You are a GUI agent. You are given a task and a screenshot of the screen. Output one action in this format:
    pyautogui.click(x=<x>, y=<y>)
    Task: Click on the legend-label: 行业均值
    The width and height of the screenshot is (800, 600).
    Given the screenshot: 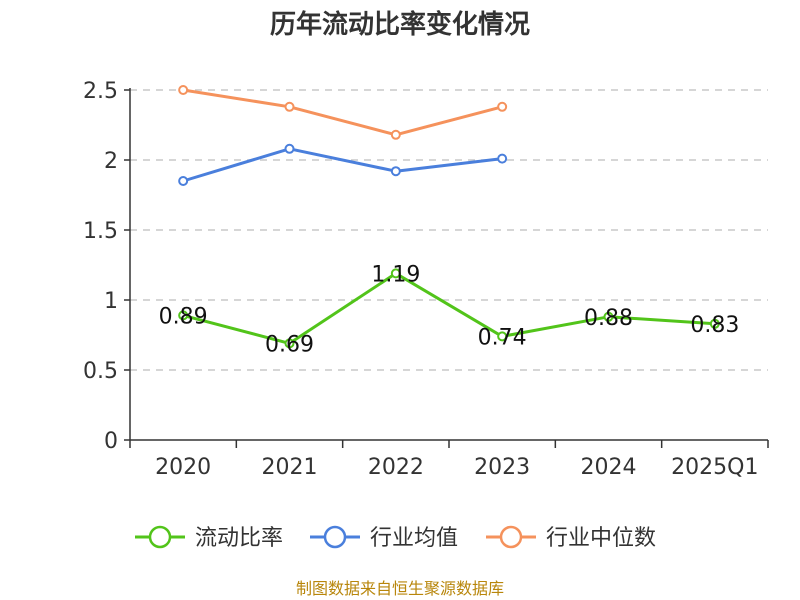 What is the action you would take?
    pyautogui.click(x=414, y=538)
    